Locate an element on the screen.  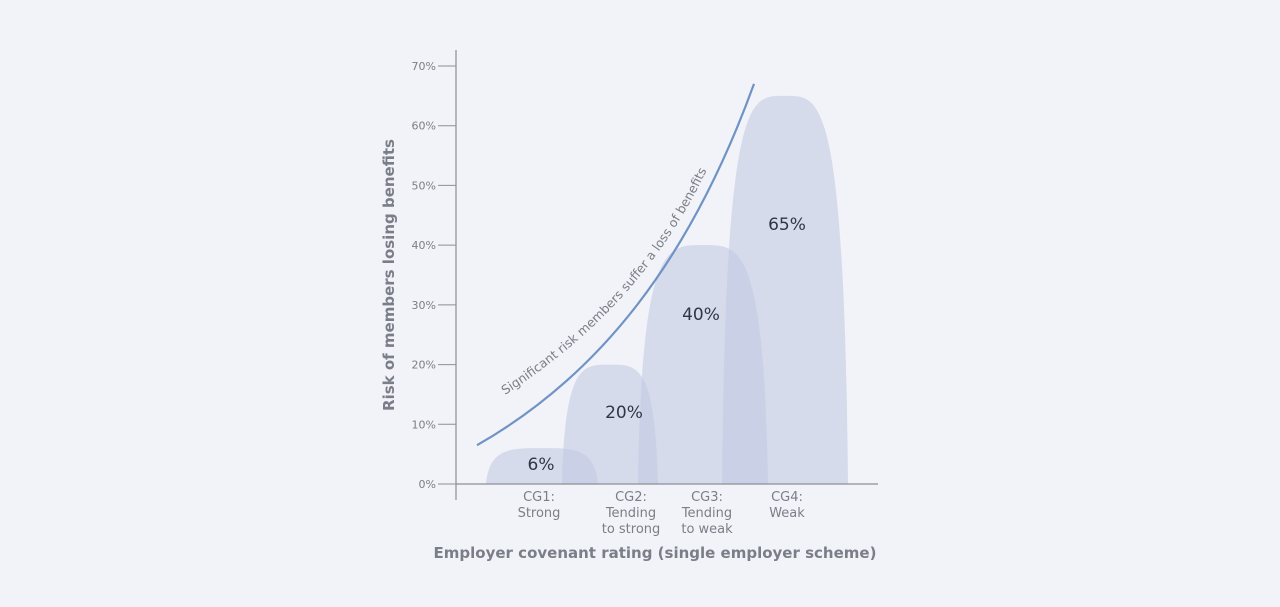
y-tick-label: 60% is located at coordinates (424, 126).